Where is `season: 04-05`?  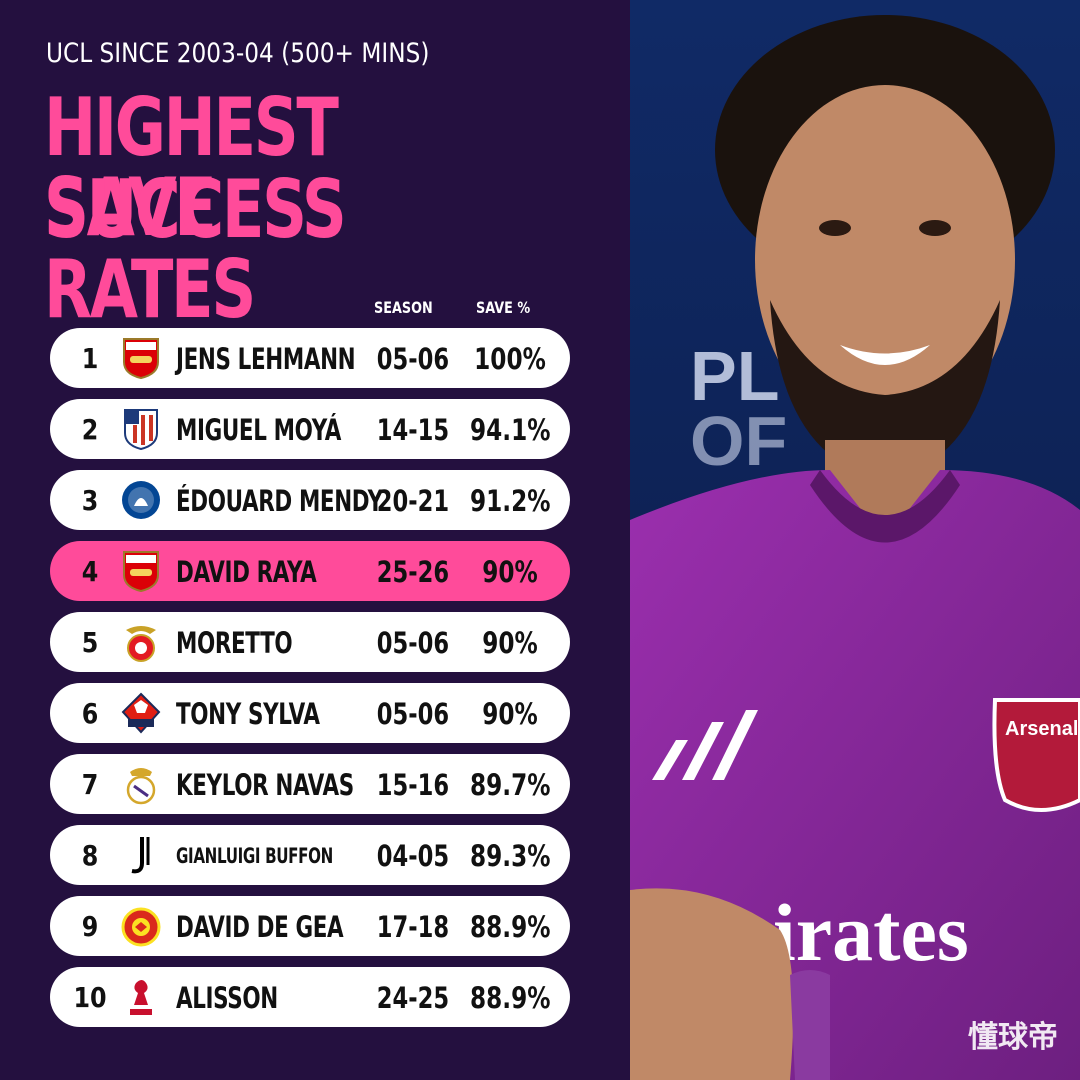
season: 04-05 is located at coordinates (413, 856).